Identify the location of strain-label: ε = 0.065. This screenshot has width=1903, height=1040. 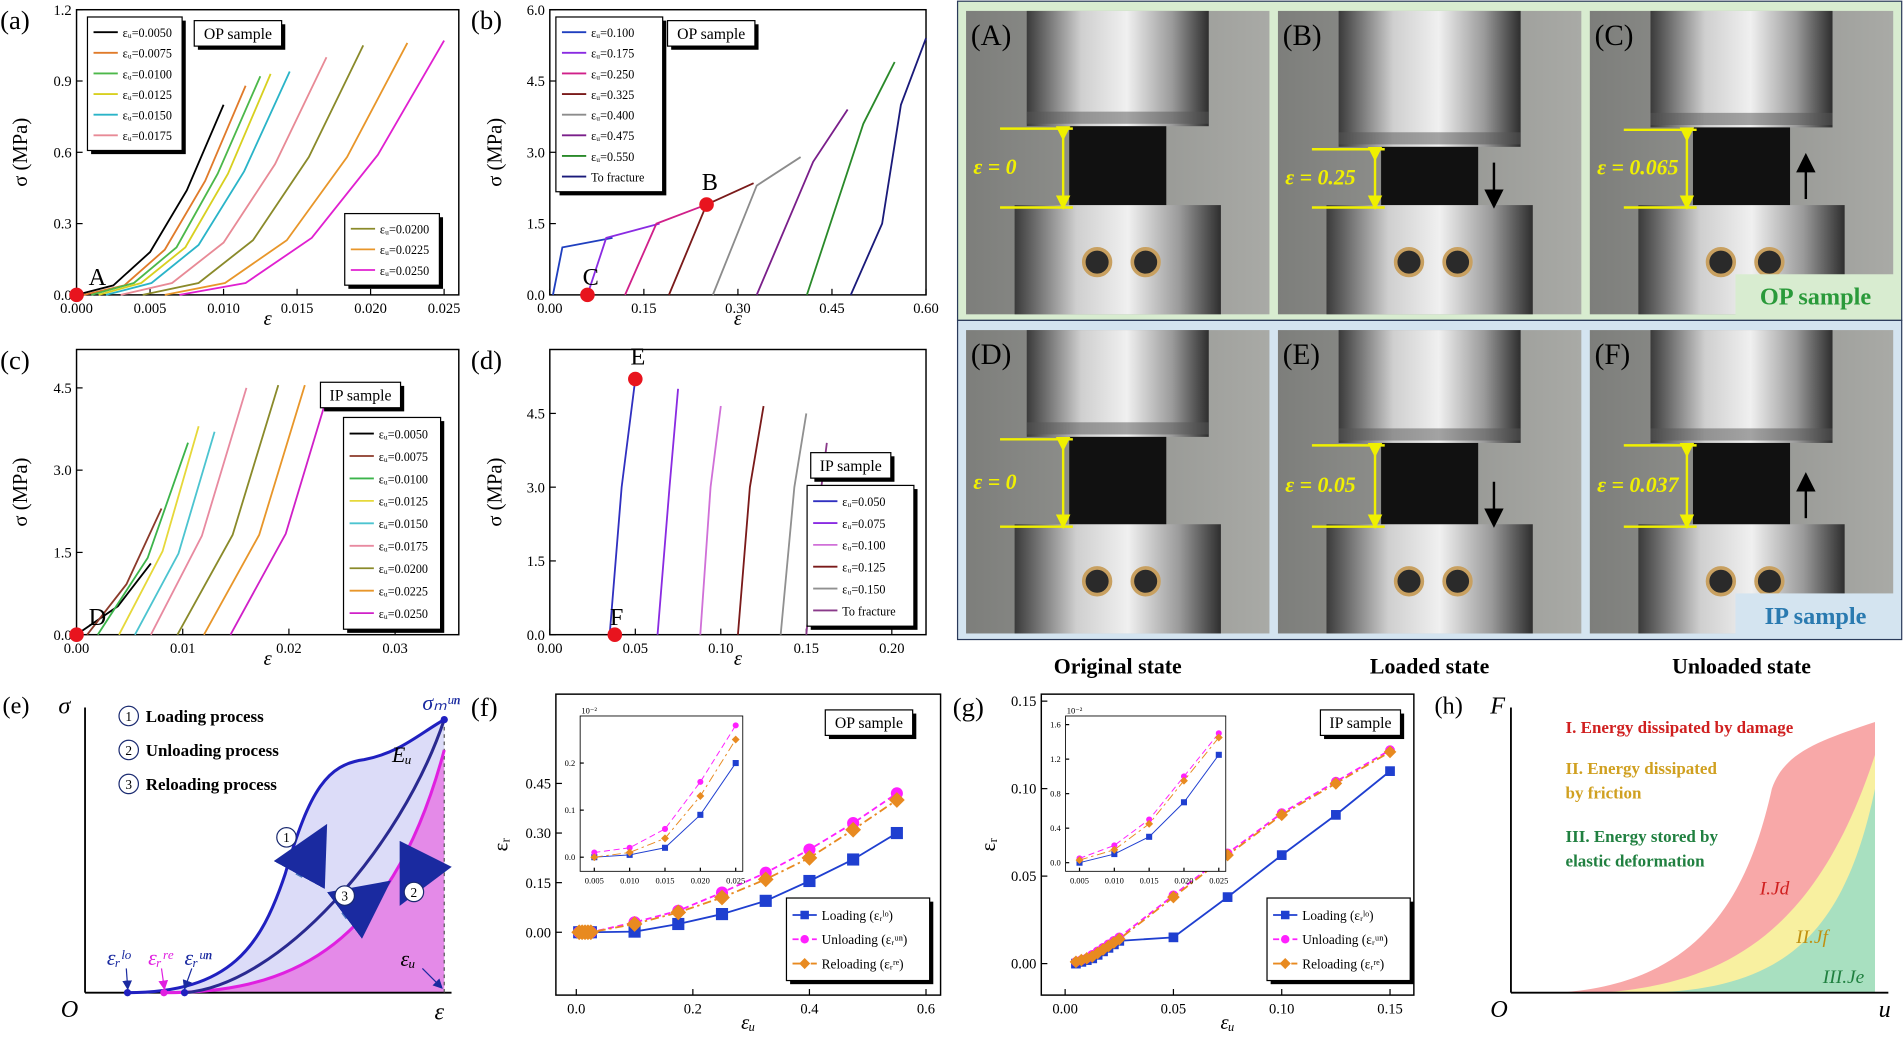
(1638, 168).